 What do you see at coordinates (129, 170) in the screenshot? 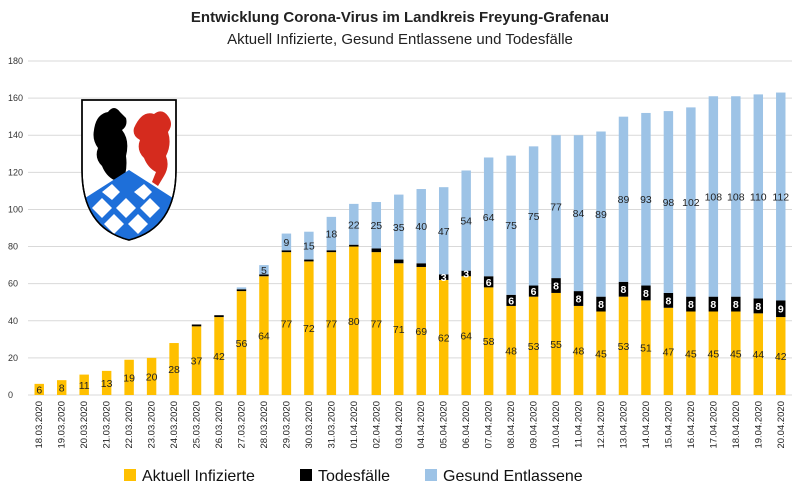
I see `coat-of-arms-logo` at bounding box center [129, 170].